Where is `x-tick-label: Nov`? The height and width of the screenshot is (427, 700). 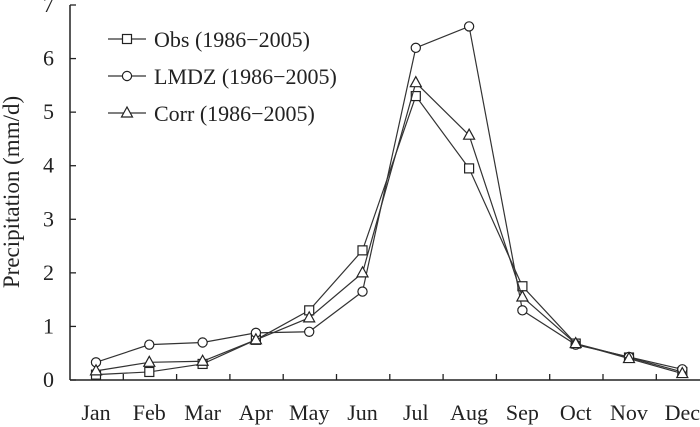
x-tick-label: Nov is located at coordinates (629, 412).